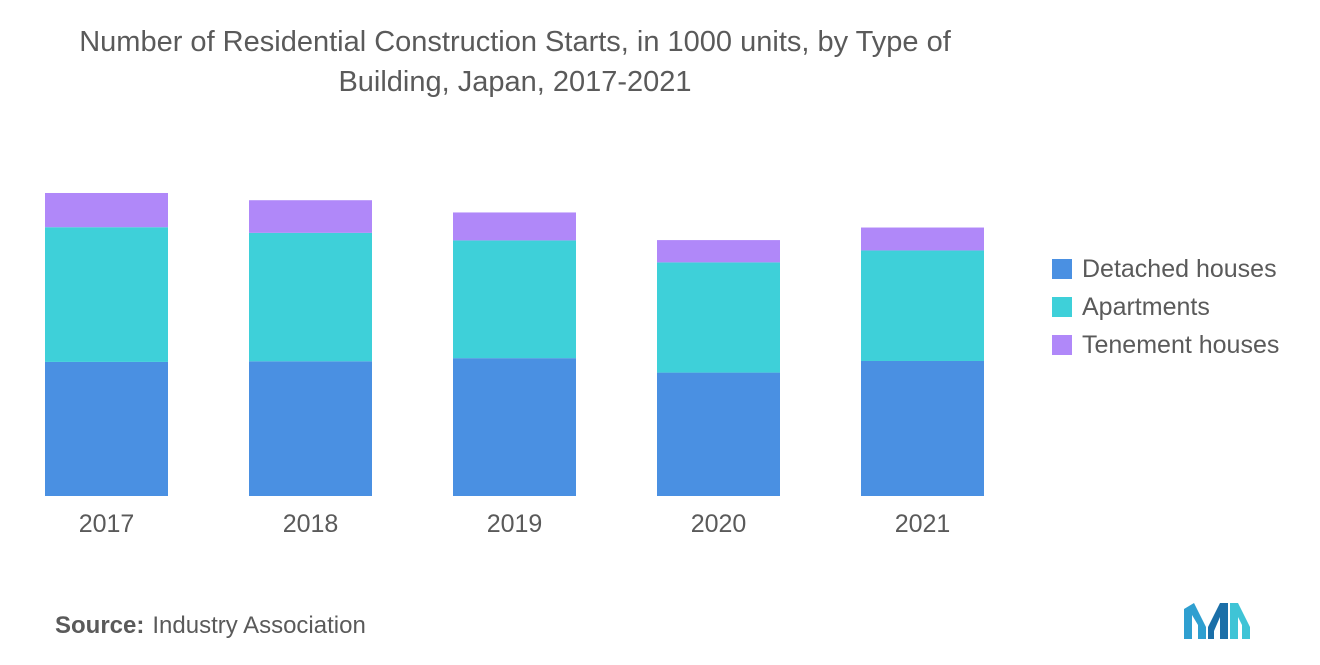 The image size is (1320, 665). What do you see at coordinates (310, 297) in the screenshot?
I see `bar-apartments-2018` at bounding box center [310, 297].